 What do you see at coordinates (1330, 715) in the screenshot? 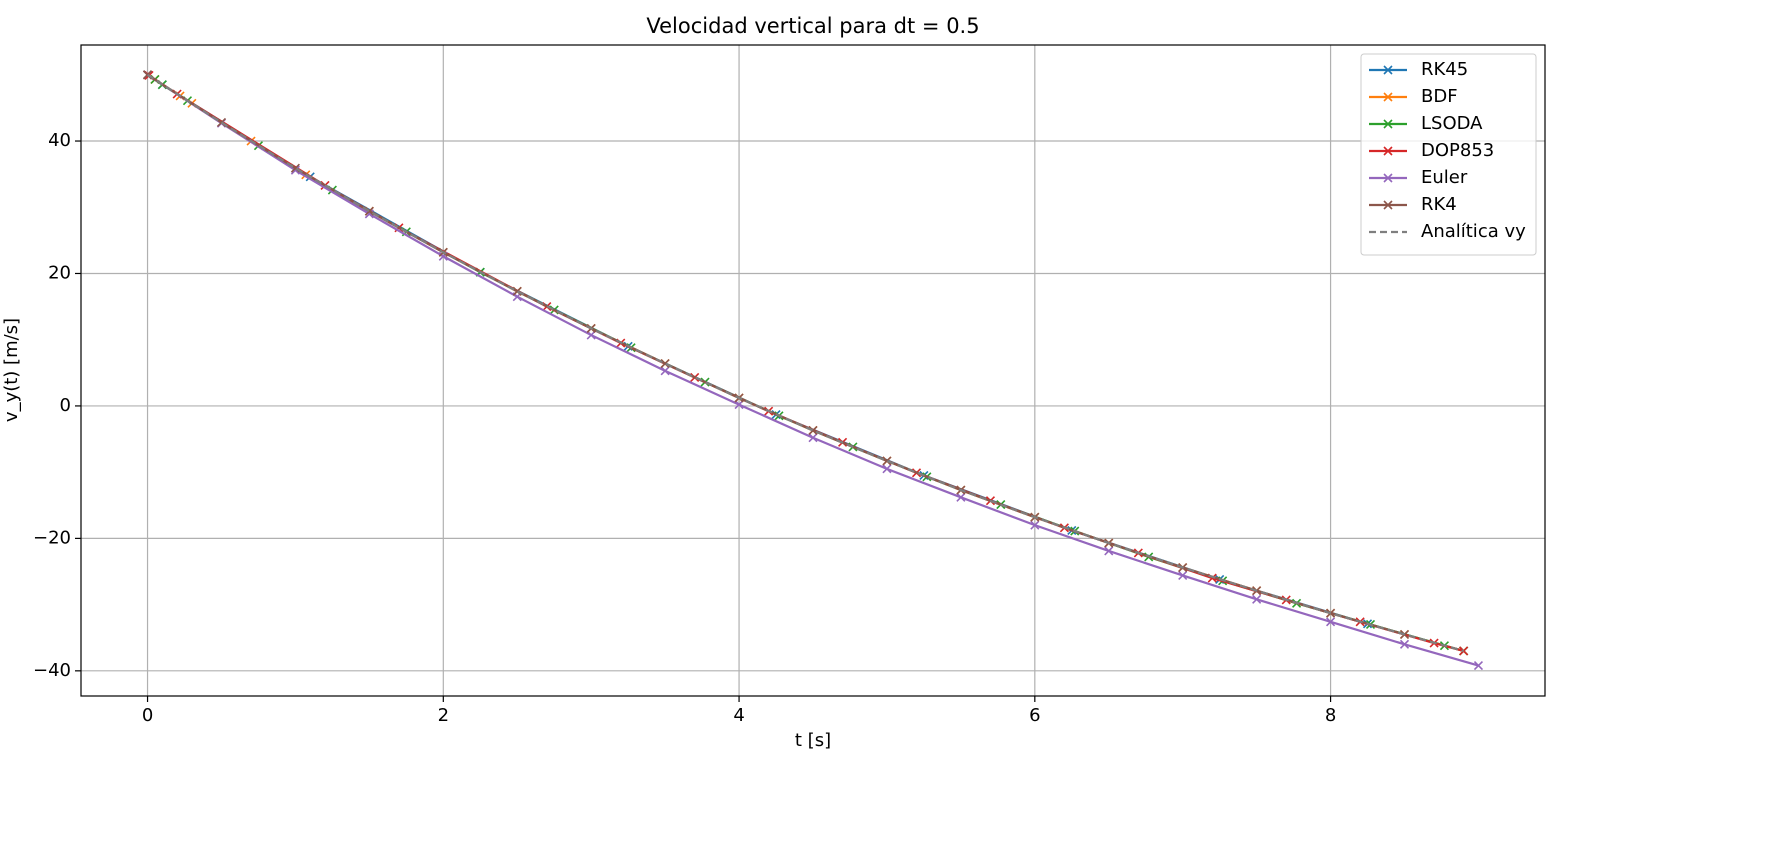
I see `x-tick-label: 8` at bounding box center [1330, 715].